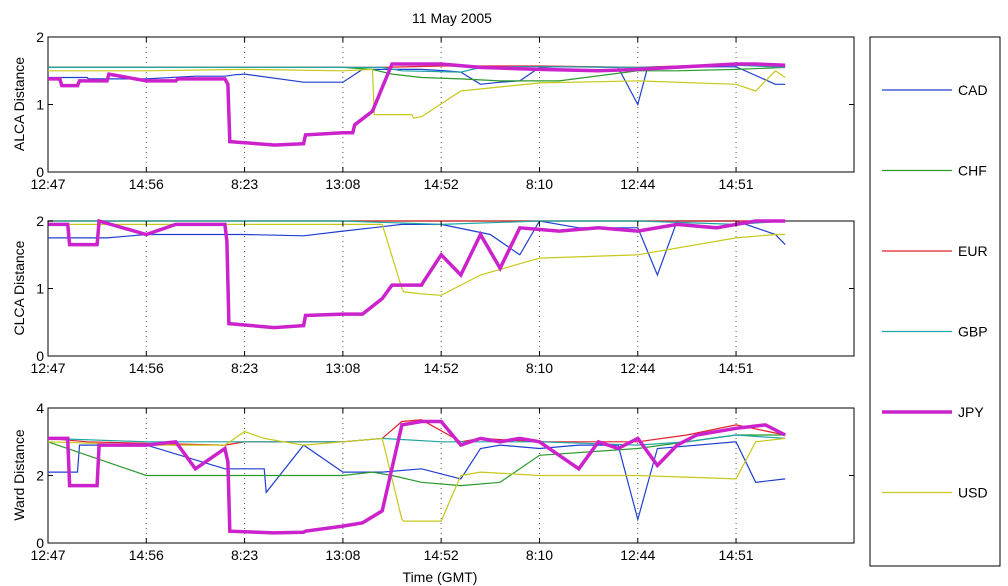 The height and width of the screenshot is (586, 1008). I want to click on ward-series, so click(416, 477).